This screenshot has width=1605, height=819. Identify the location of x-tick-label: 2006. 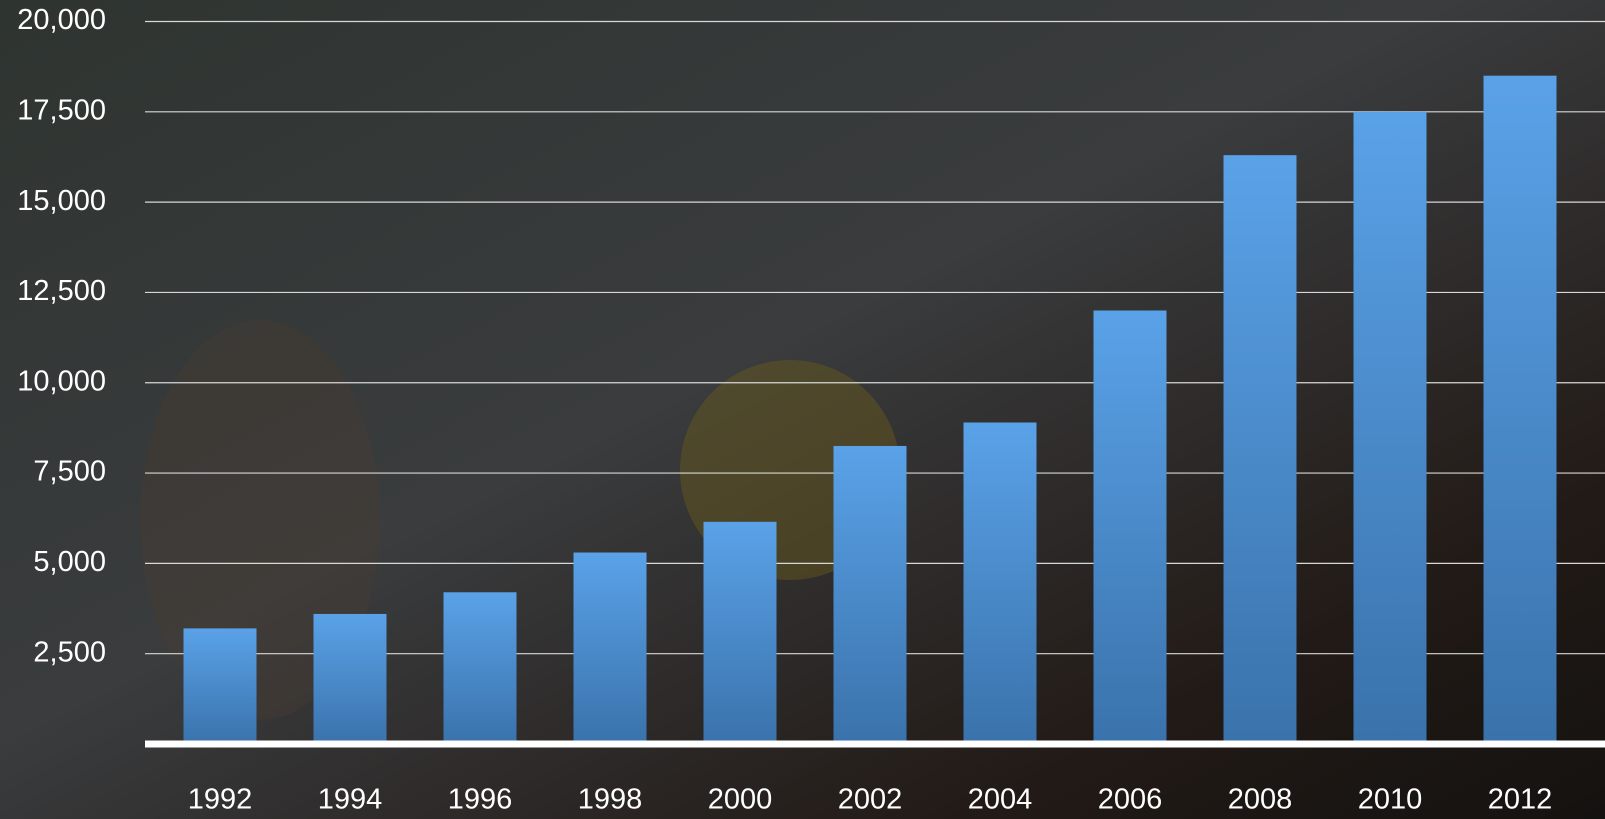
(1130, 800).